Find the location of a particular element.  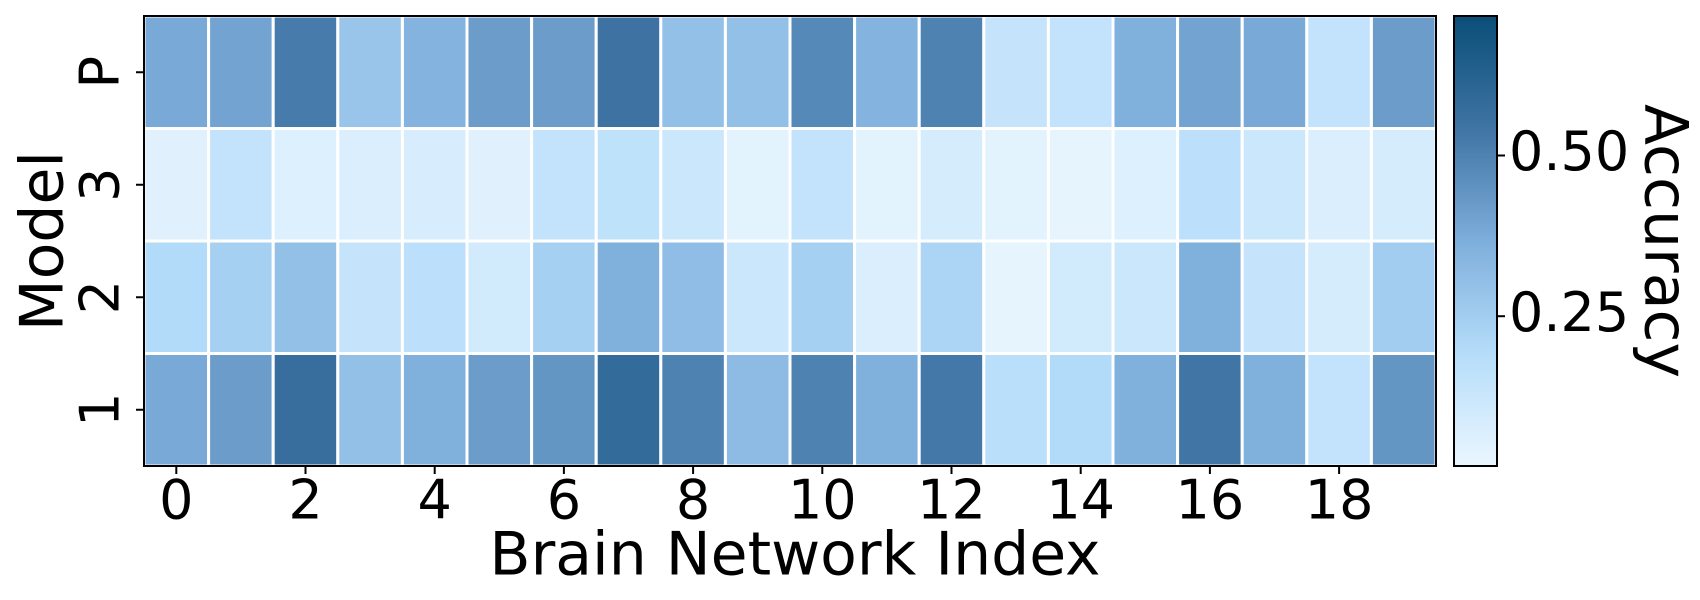

y-tick-label: P is located at coordinates (100, 72).